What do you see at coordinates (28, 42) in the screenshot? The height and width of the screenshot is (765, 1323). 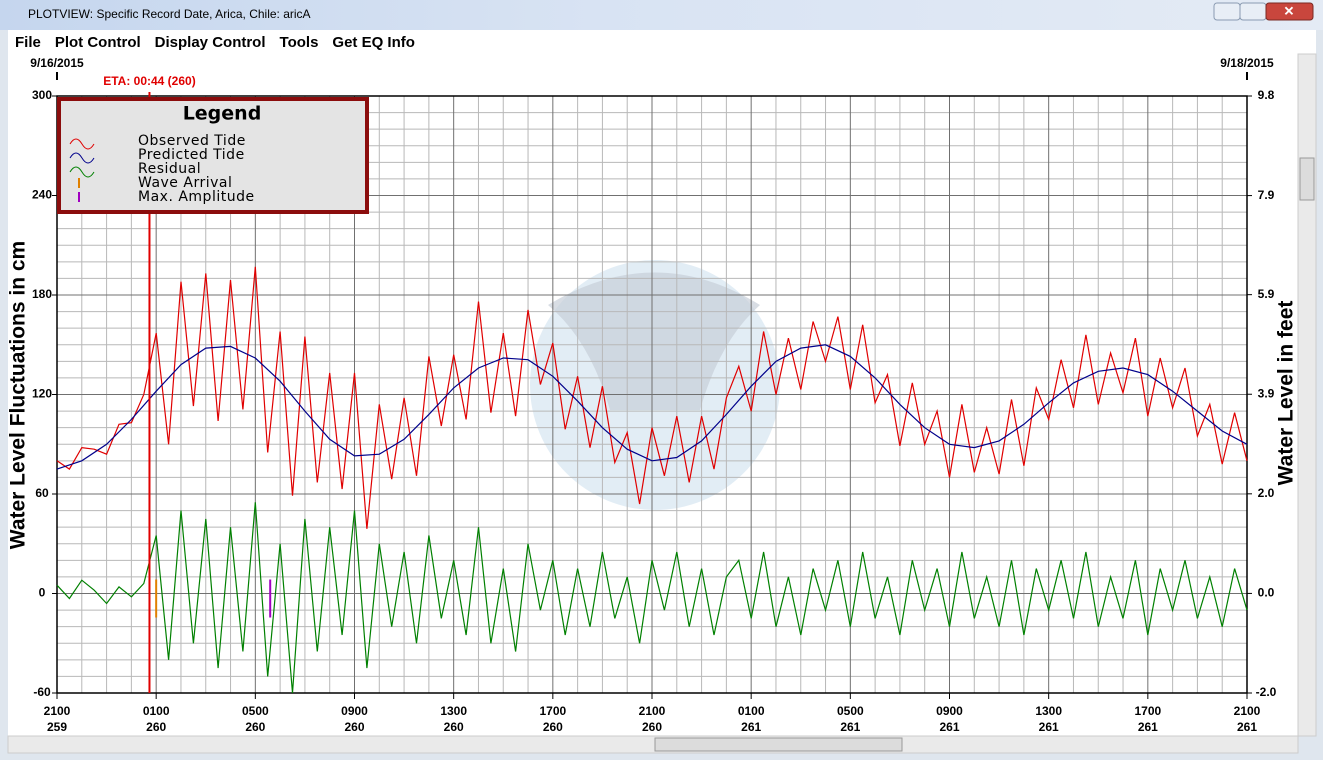 I see `menu-item: File` at bounding box center [28, 42].